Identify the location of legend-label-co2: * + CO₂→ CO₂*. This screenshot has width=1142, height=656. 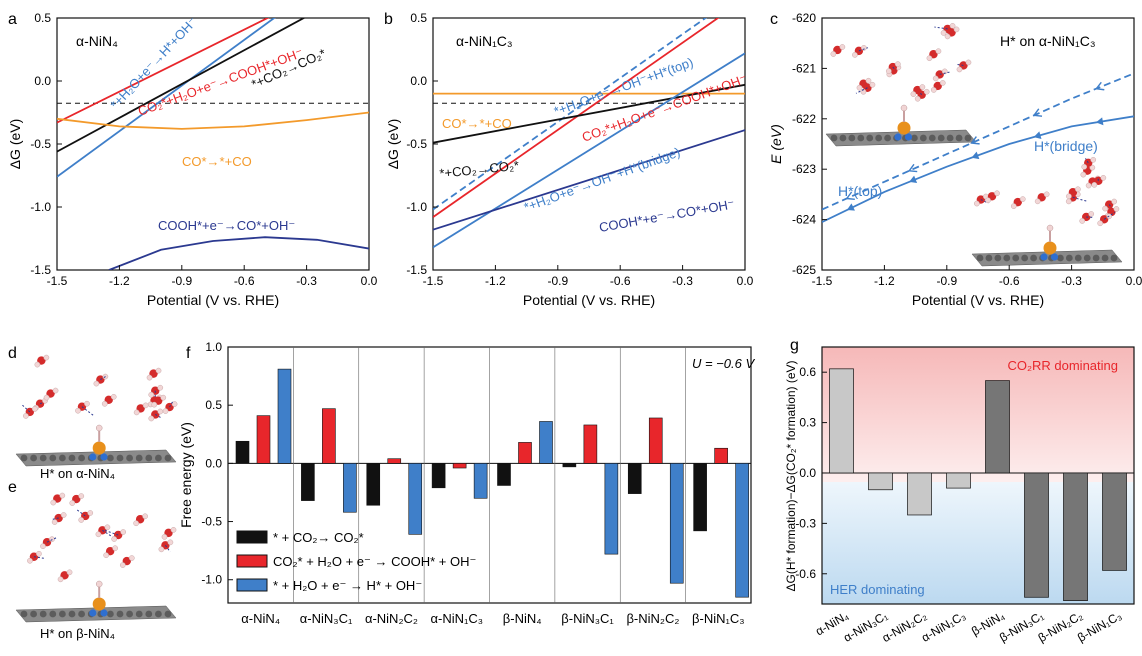
(318, 537).